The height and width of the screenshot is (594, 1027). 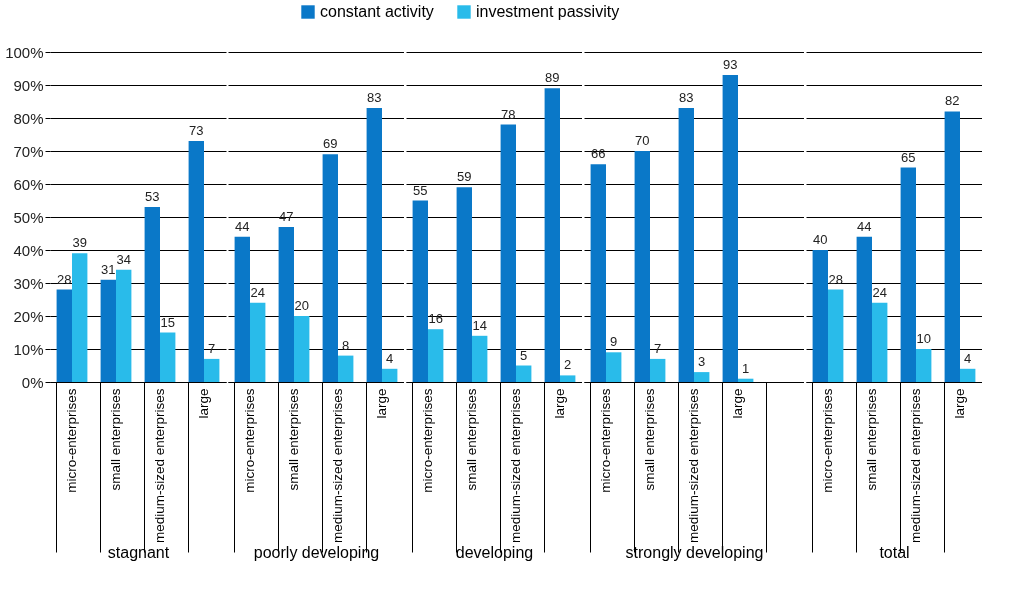 What do you see at coordinates (420, 190) in the screenshot?
I see `data-label: 55` at bounding box center [420, 190].